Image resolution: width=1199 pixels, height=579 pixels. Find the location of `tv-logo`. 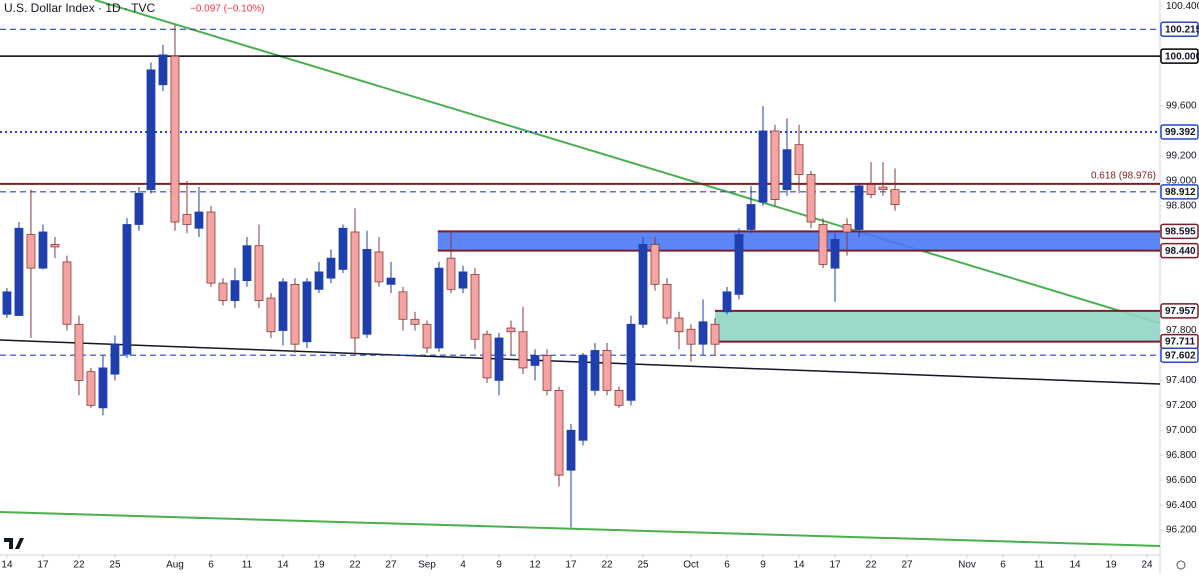

tv-logo is located at coordinates (14, 543).